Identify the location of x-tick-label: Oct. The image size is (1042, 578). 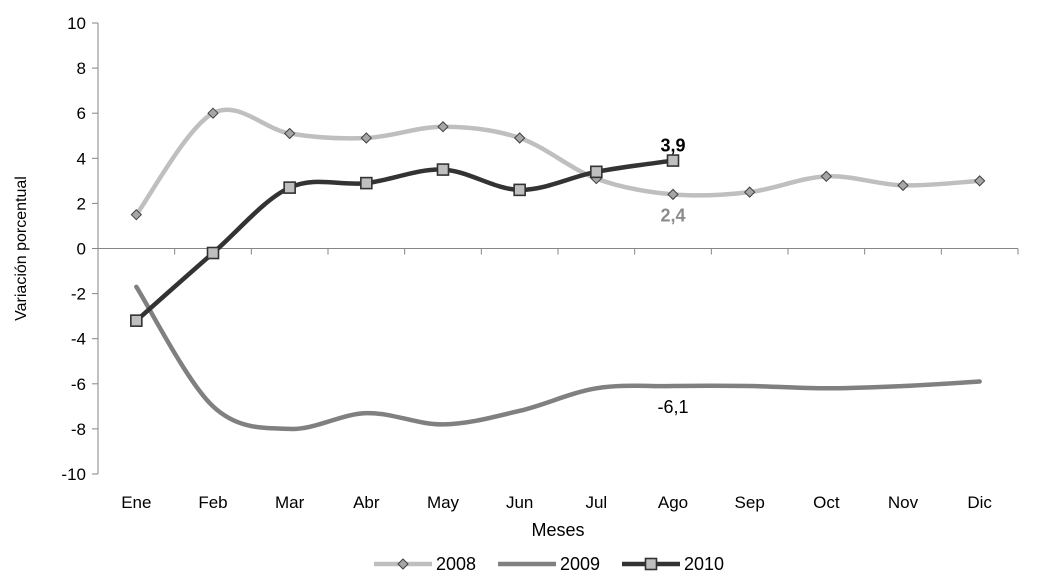
(826, 502).